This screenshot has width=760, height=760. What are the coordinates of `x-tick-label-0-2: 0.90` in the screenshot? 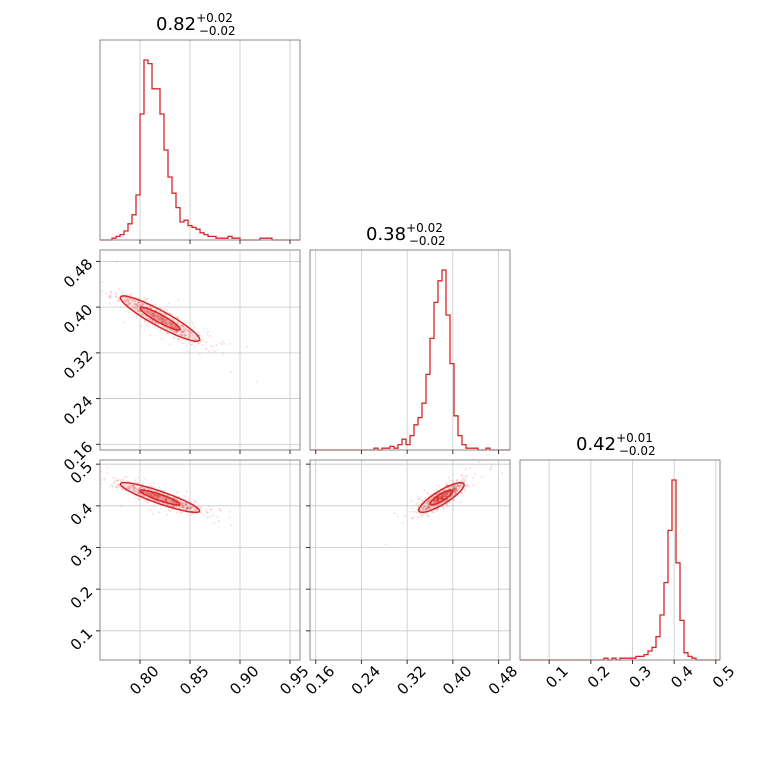 It's located at (244, 680).